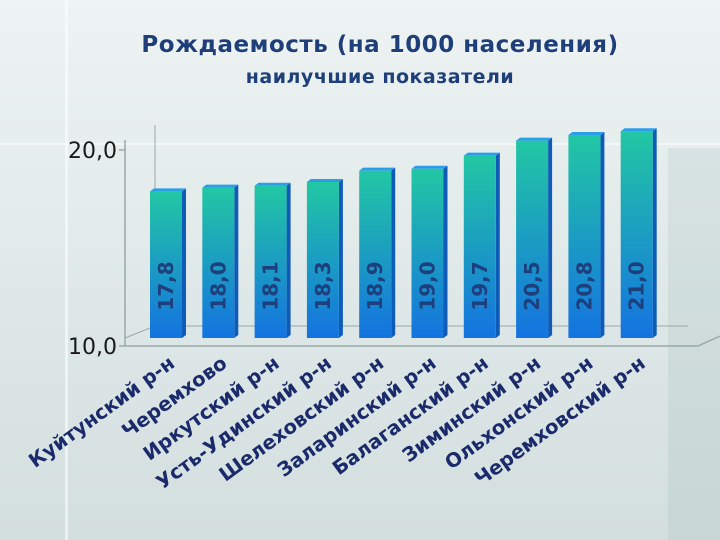 The height and width of the screenshot is (540, 720). I want to click on bar: 19,7, so click(481, 245).